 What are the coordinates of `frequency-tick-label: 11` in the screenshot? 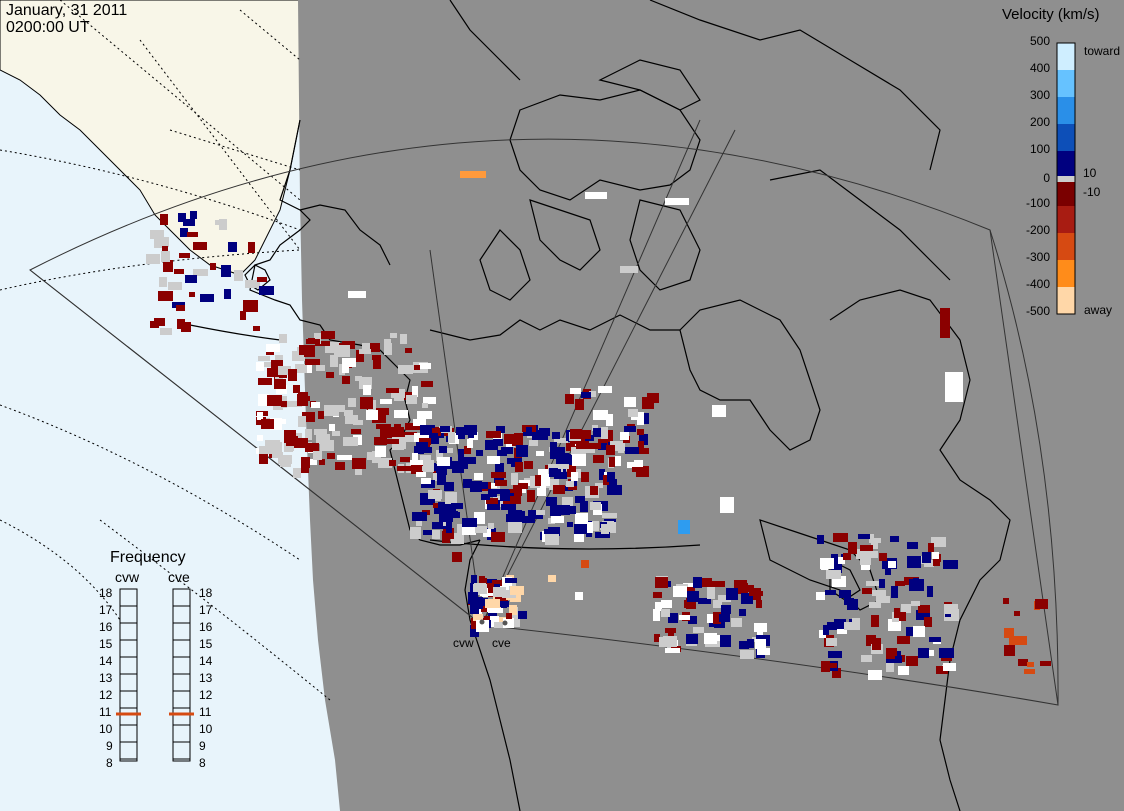 It's located at (105, 712).